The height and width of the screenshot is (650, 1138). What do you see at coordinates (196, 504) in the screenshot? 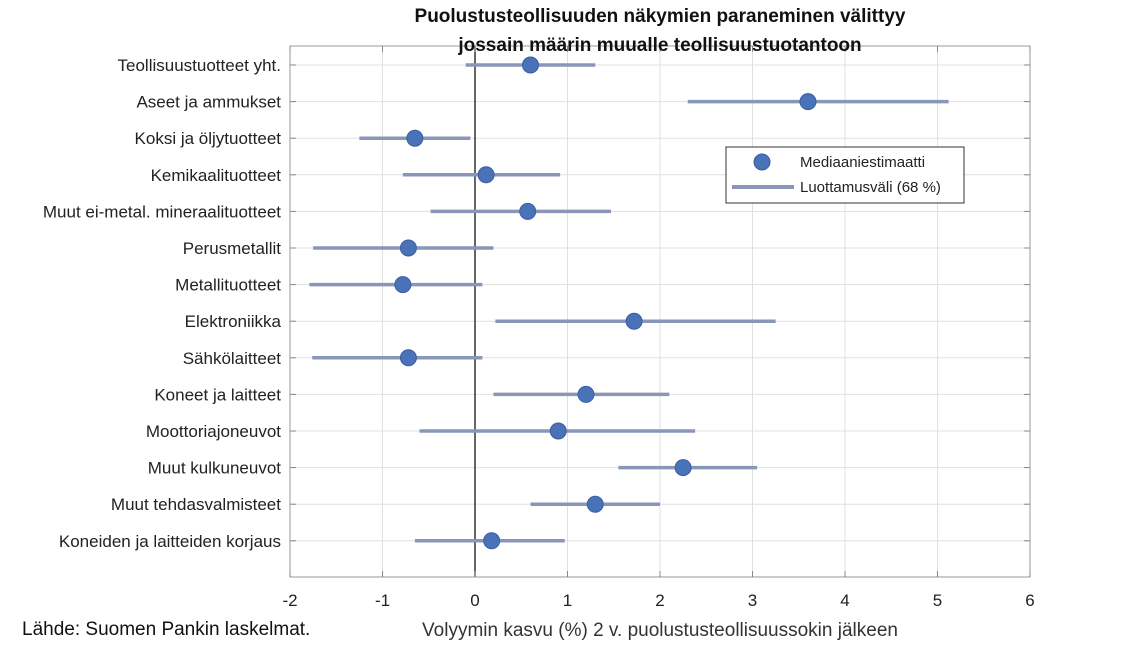
I see `category-label-12: Muut tehdasvalmisteet` at bounding box center [196, 504].